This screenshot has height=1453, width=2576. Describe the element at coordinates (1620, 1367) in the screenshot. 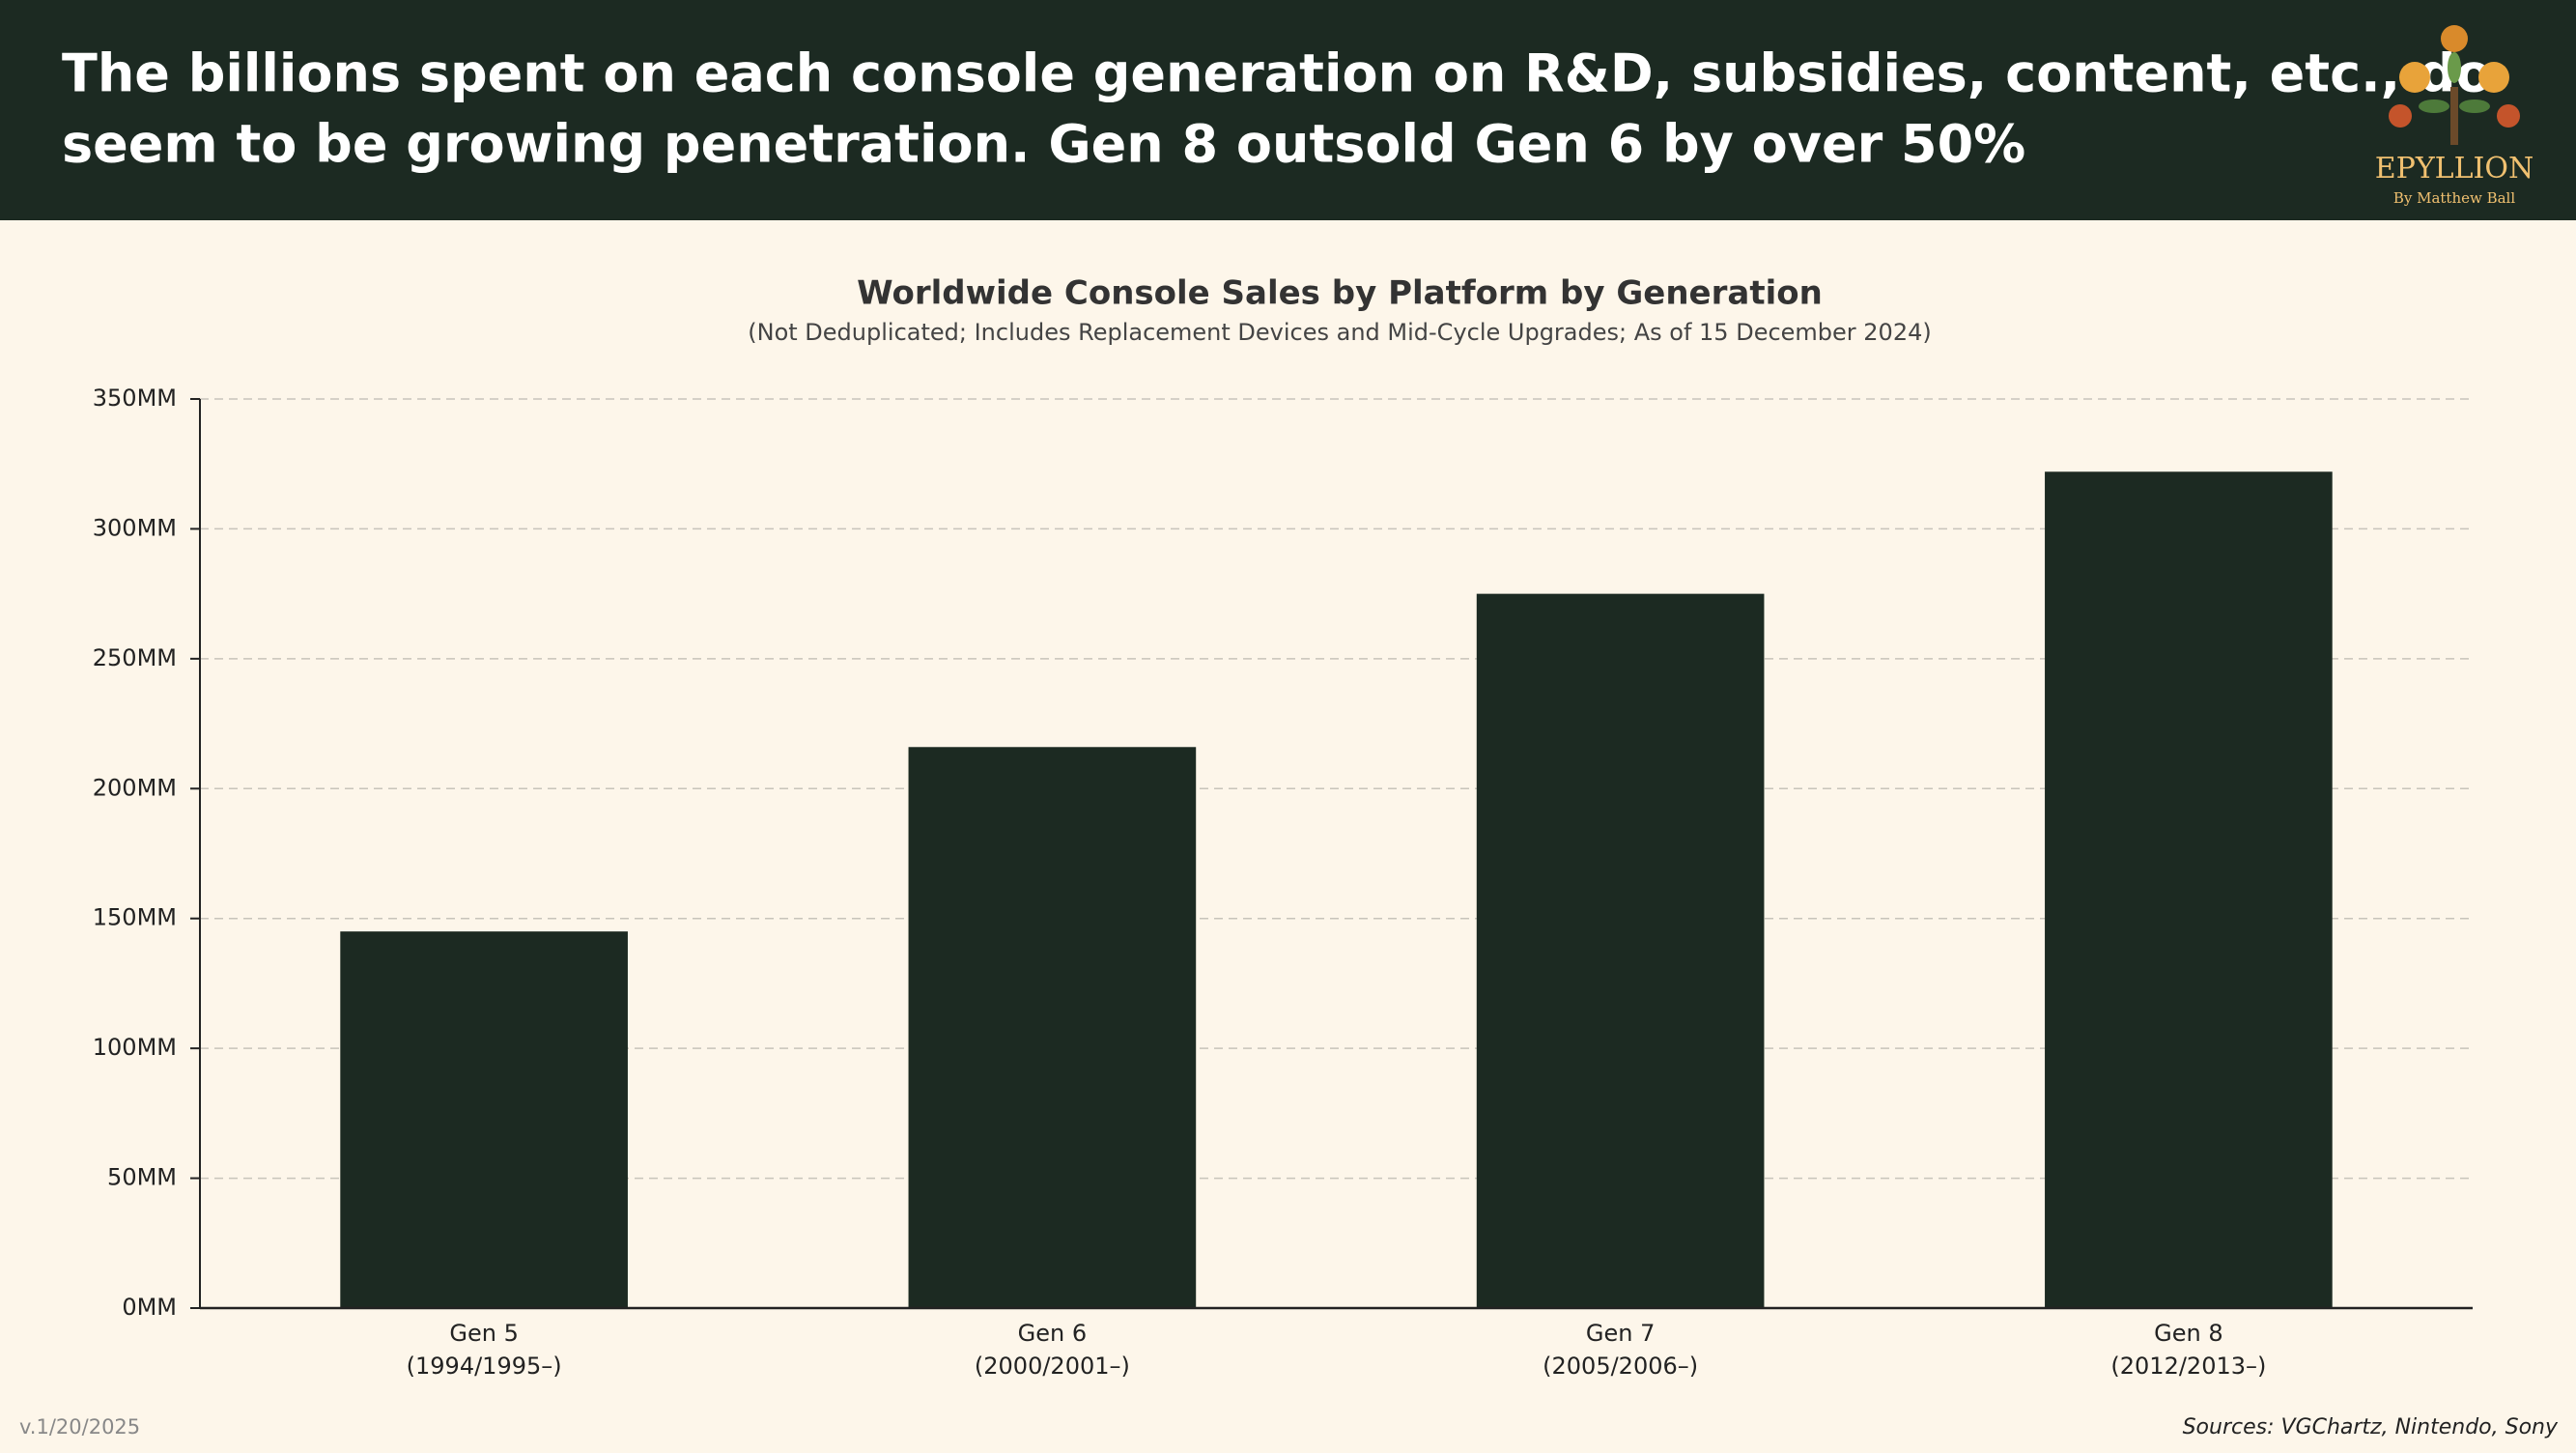

I see `x-tick-period: (2005/2006–)` at that location.